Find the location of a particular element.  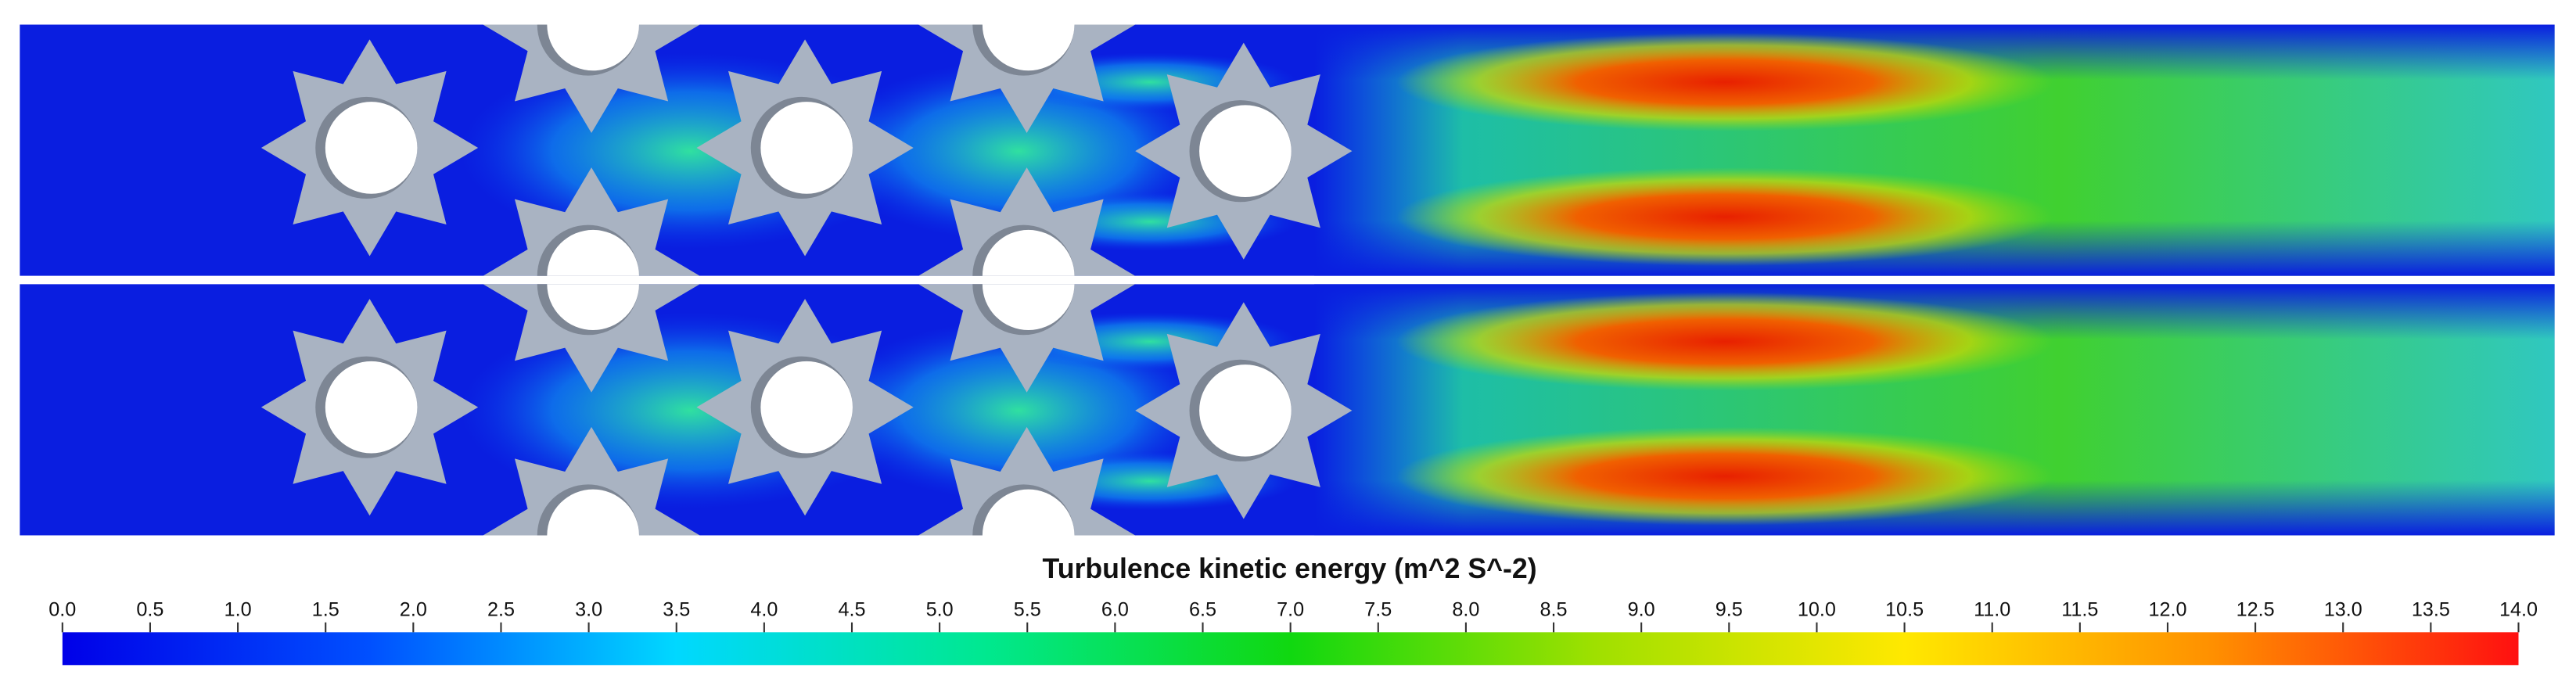

tick-label: 7.0 is located at coordinates (1290, 609).